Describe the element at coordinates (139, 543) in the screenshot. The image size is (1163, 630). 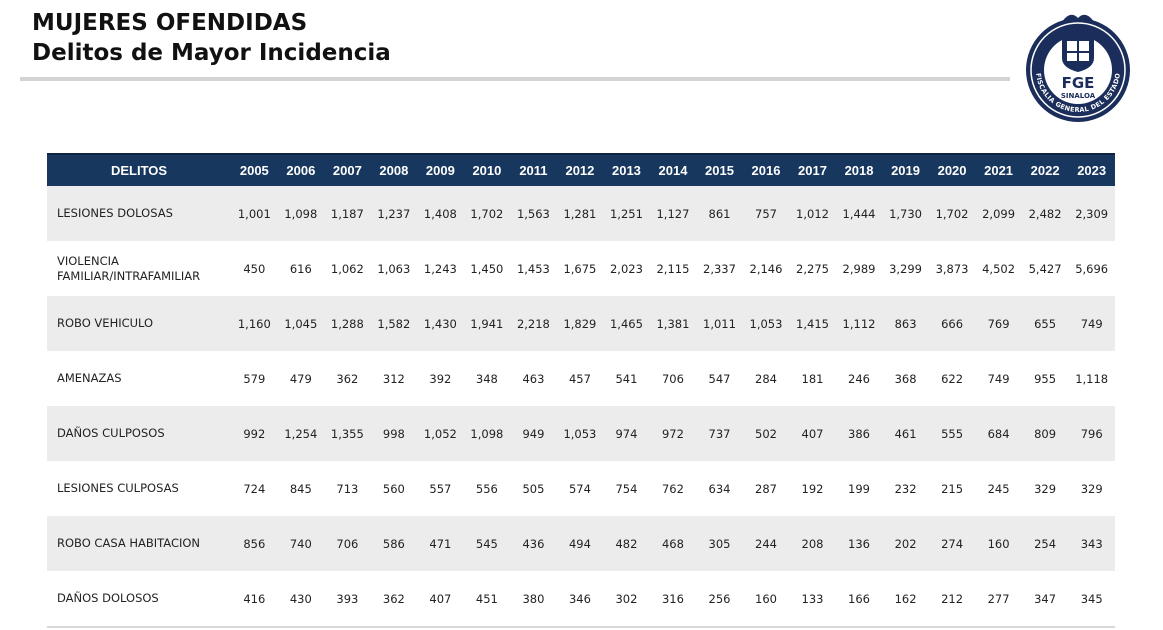
I see `row-label: ROBO CASA HABITACION` at that location.